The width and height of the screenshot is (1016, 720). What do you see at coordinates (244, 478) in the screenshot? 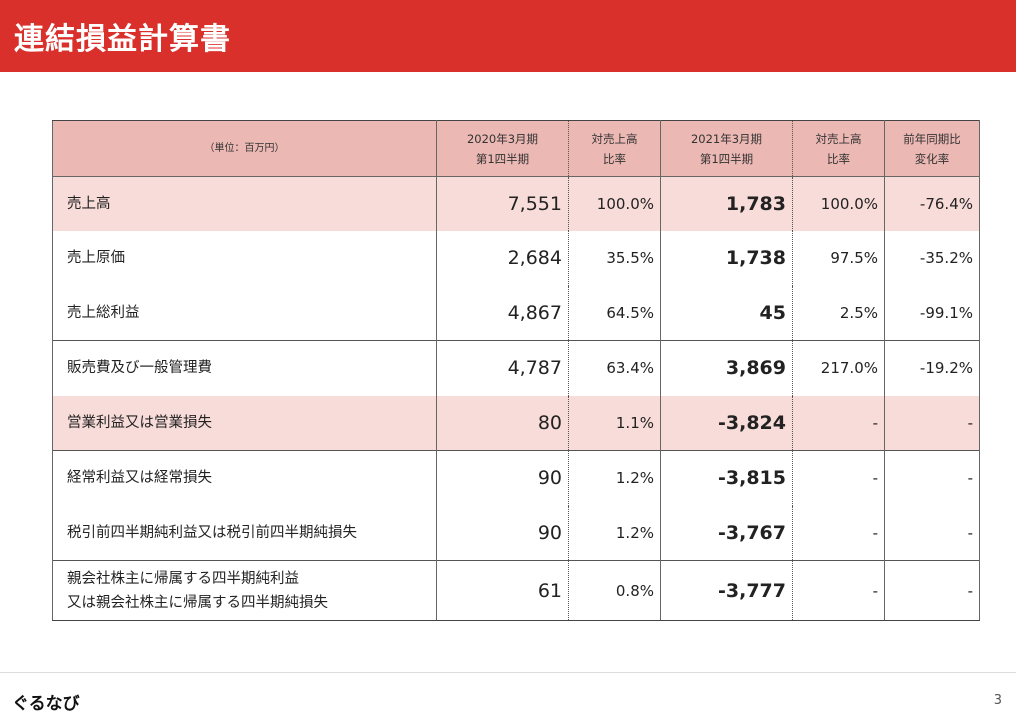
I see `row-label: 経常利益又は経常損失` at bounding box center [244, 478].